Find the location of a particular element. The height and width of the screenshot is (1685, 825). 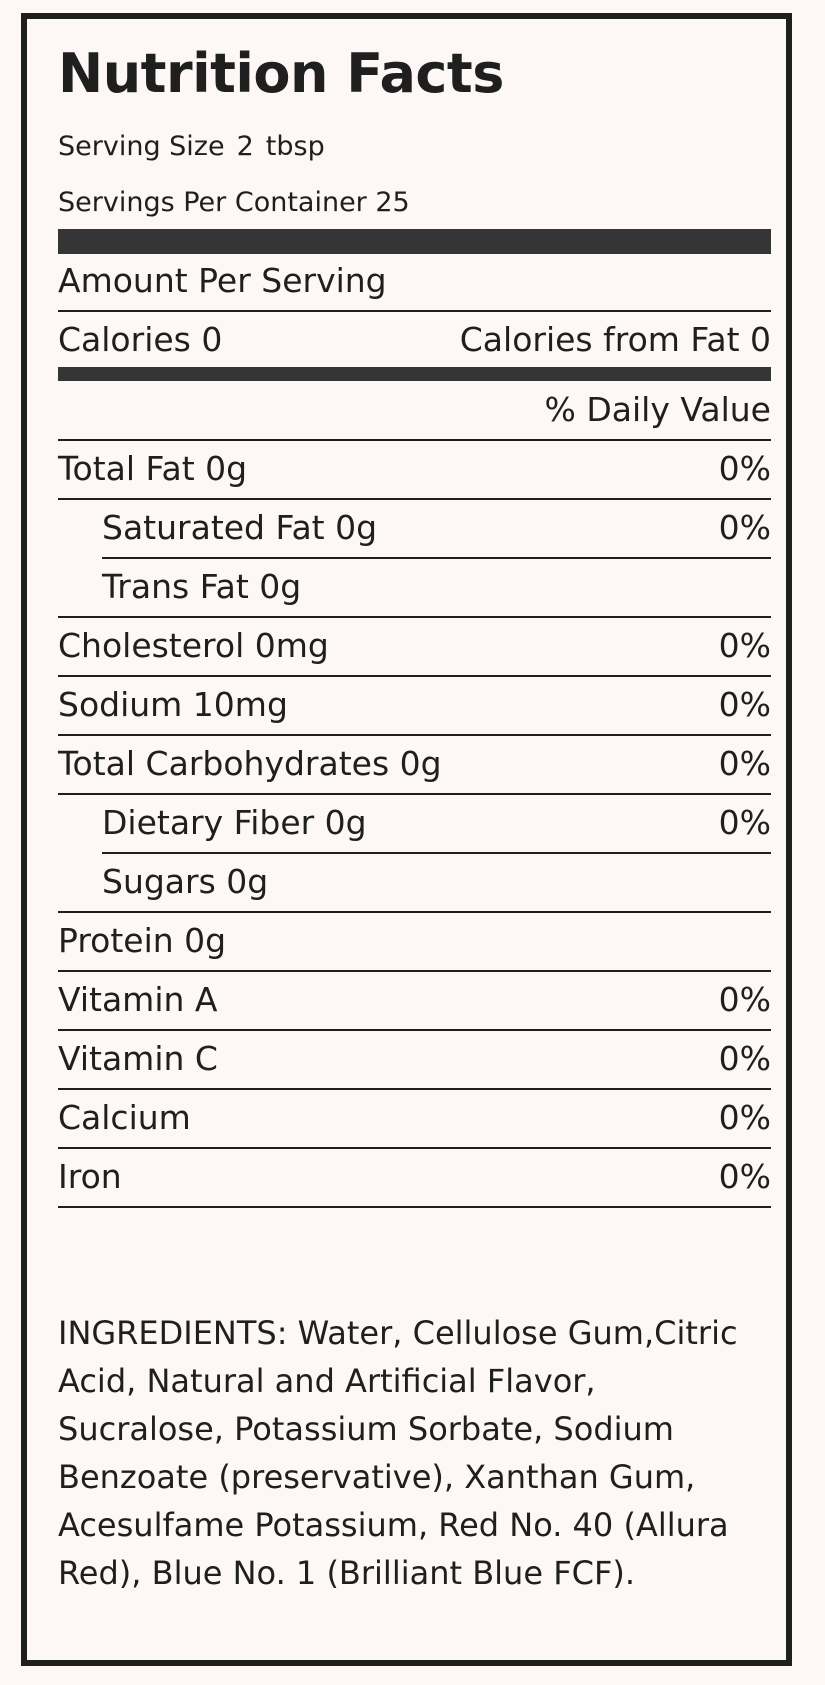

nutrient-name: Protein 0g is located at coordinates (142, 940).